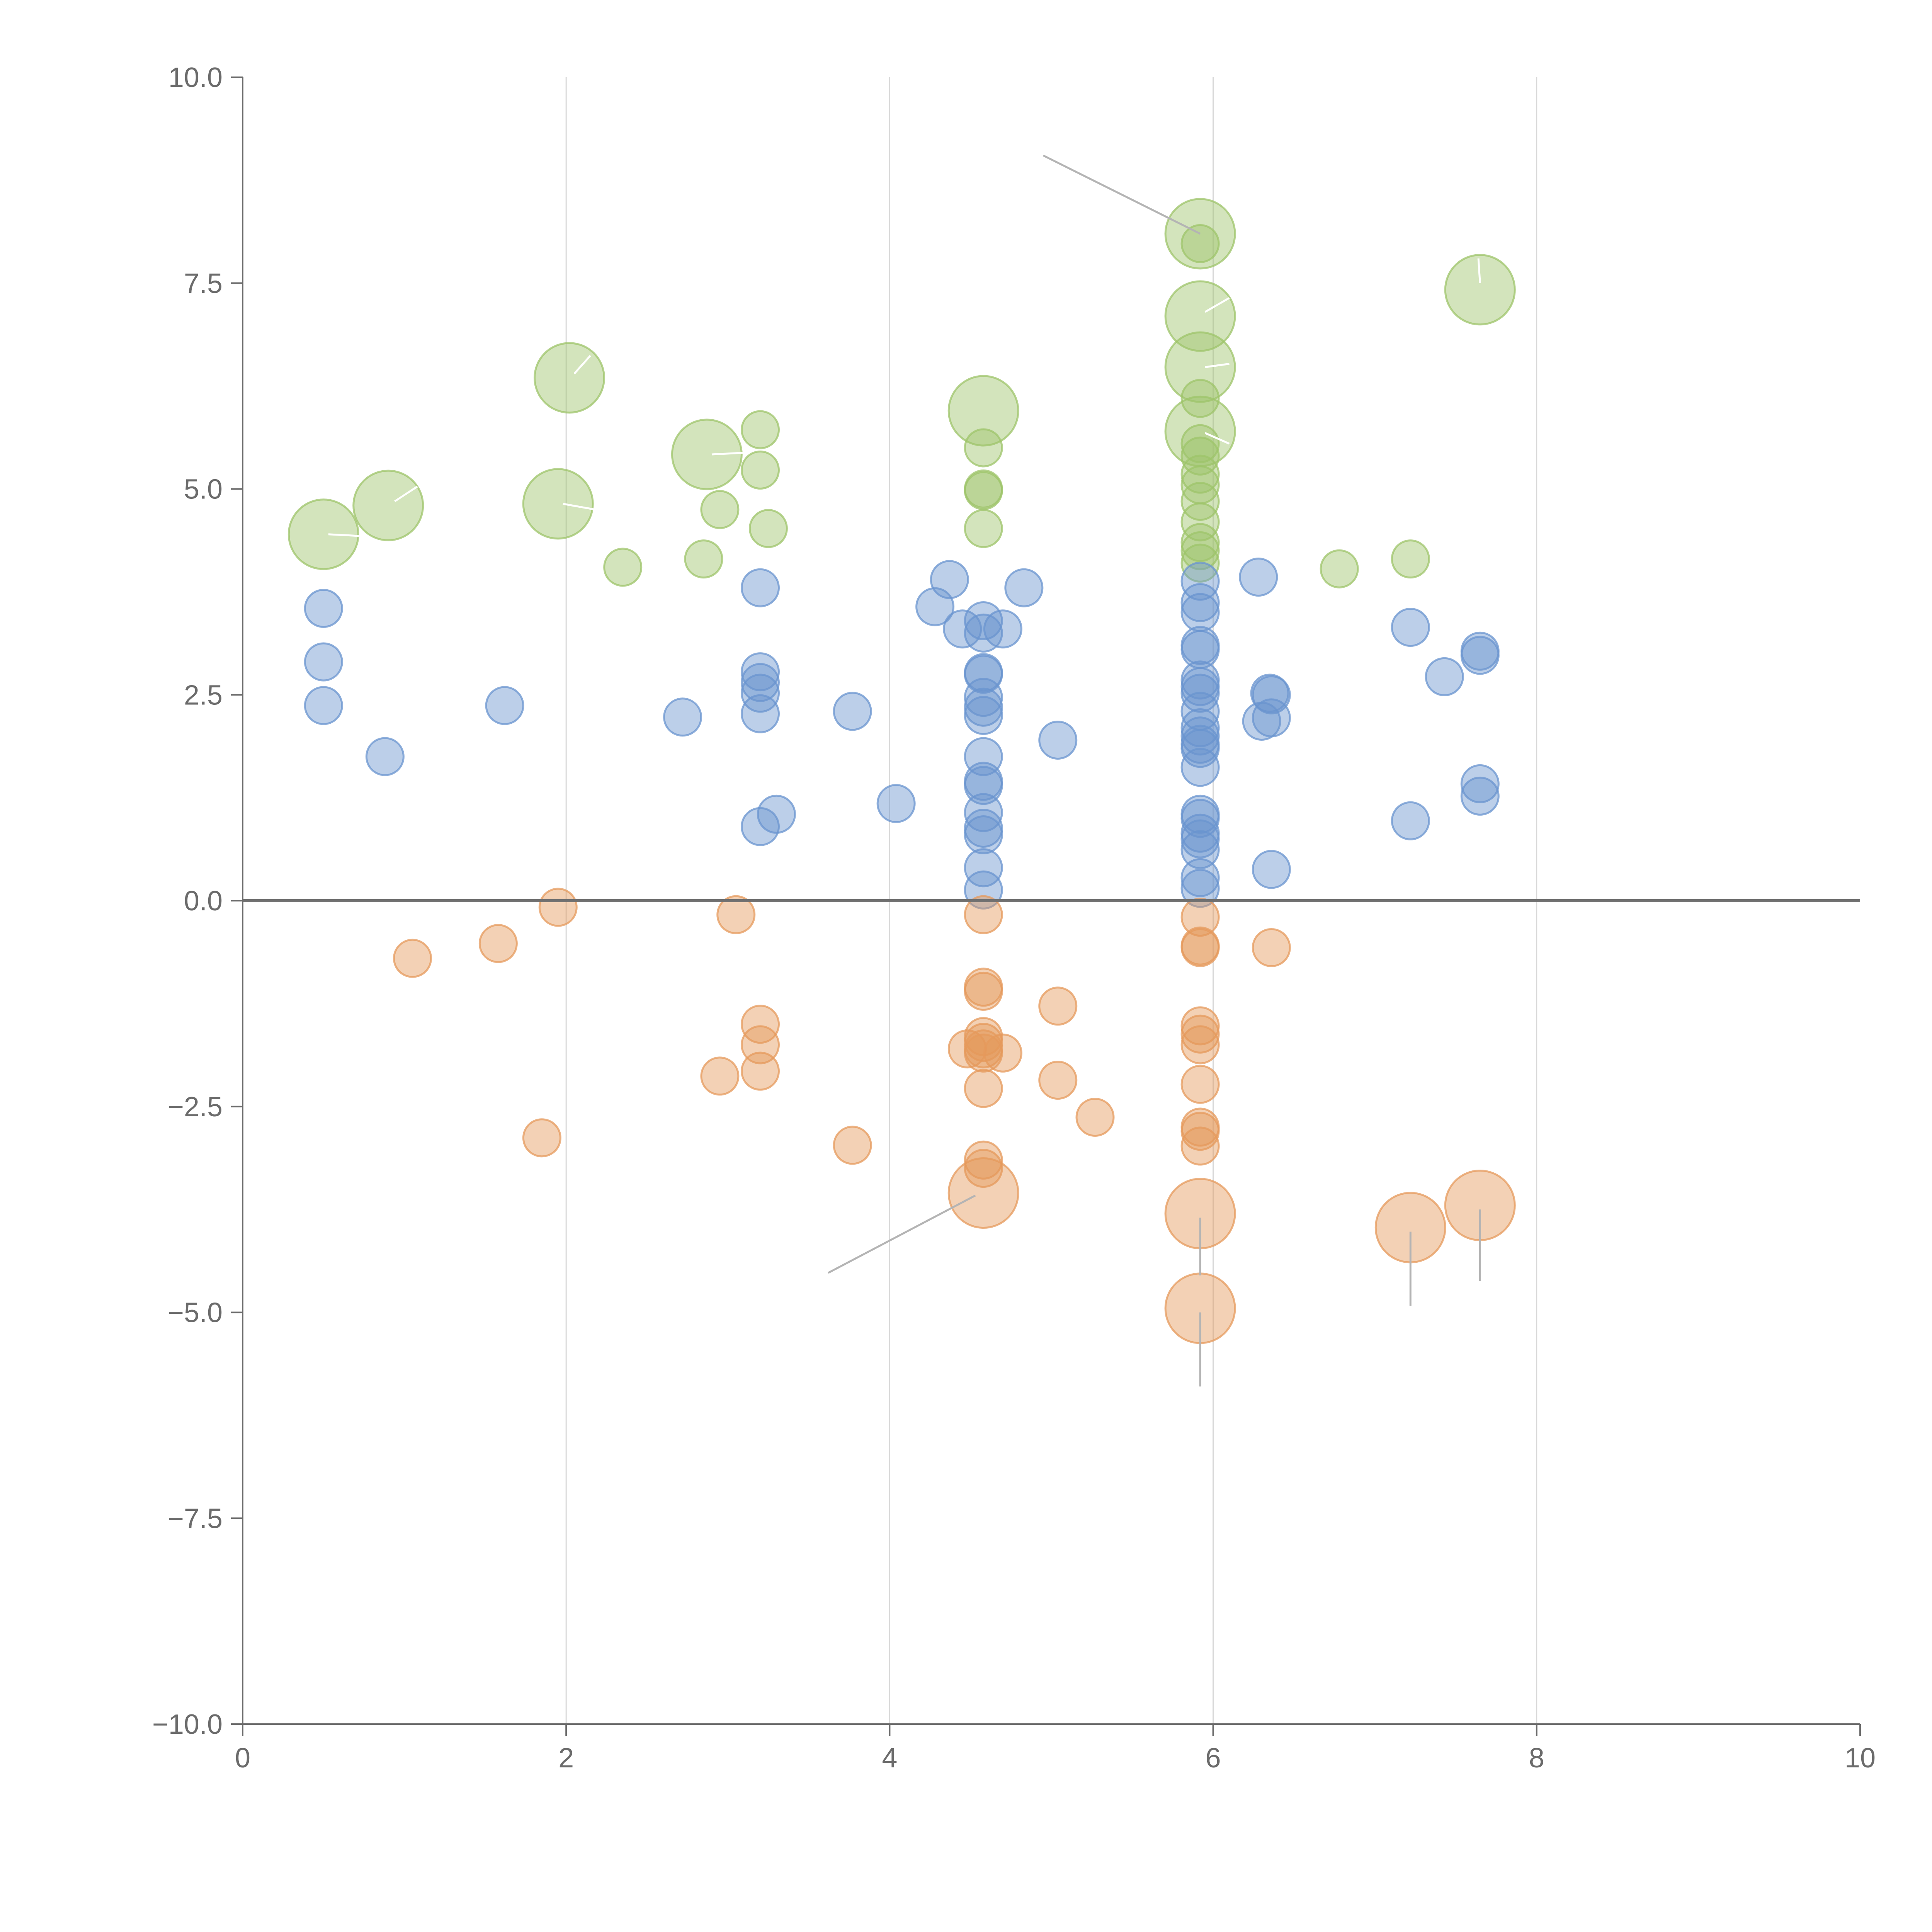 This screenshot has height=1932, width=1932. I want to click on series-blue, so click(902, 734).